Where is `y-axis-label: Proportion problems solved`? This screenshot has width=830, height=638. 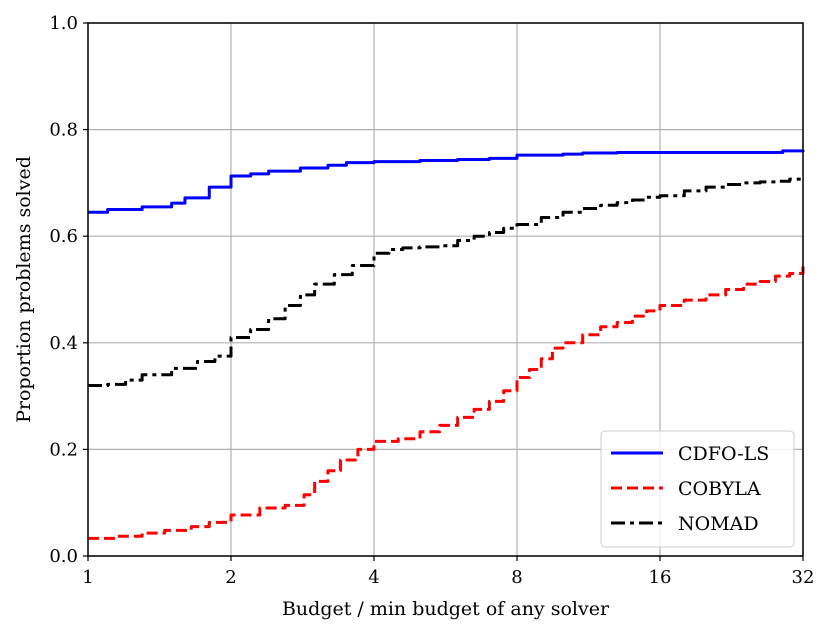
y-axis-label: Proportion problems solved is located at coordinates (24, 289).